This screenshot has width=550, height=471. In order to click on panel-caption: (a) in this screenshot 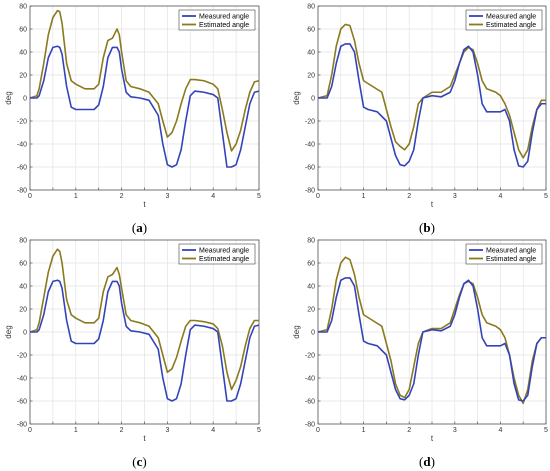, I will do `click(139, 227)`.